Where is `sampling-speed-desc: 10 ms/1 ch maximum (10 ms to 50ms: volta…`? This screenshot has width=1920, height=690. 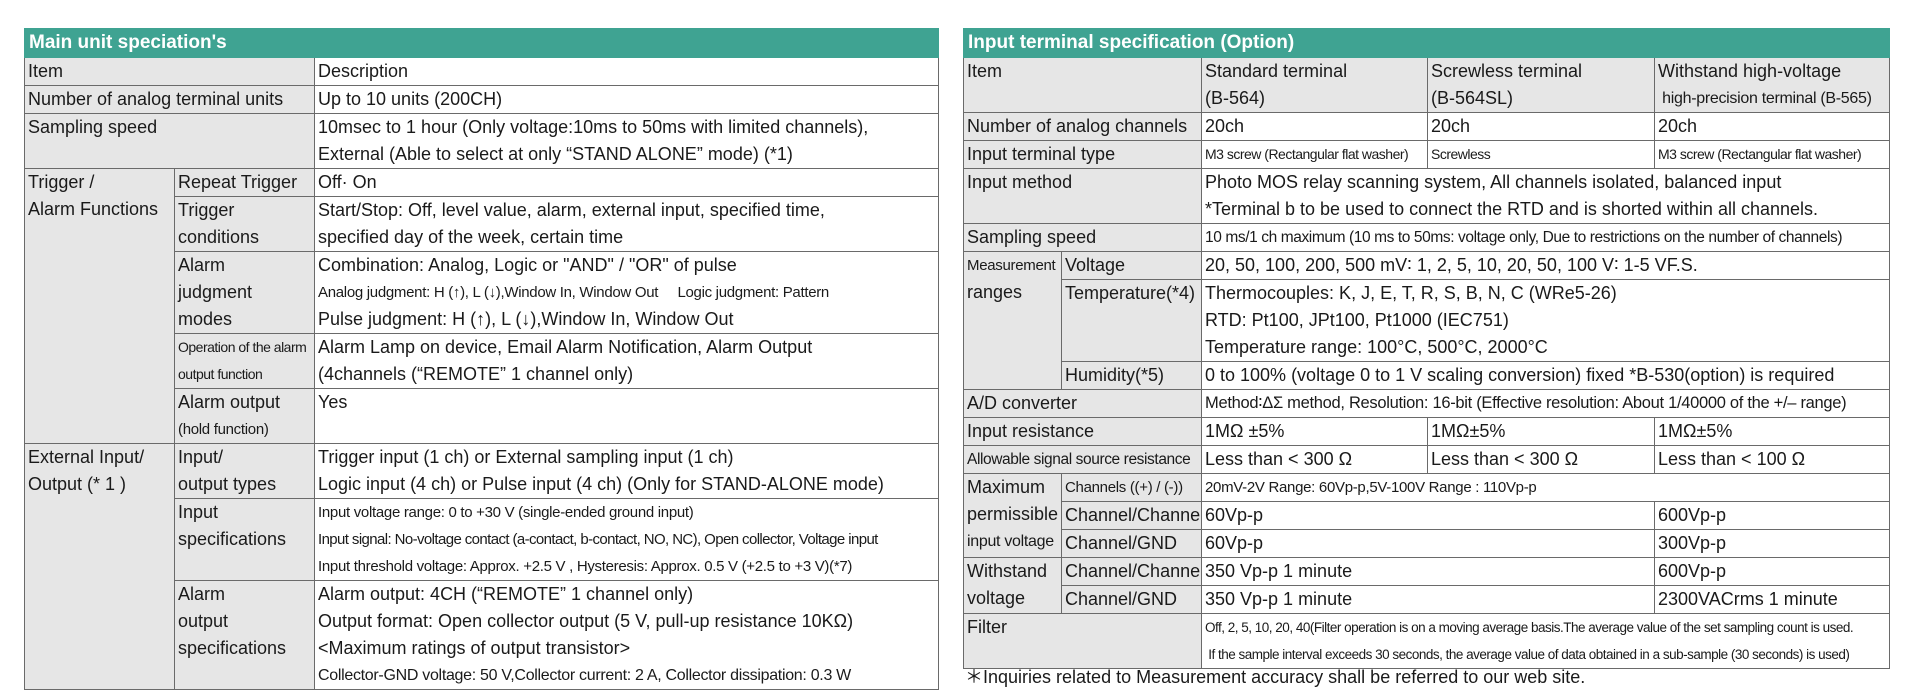 sampling-speed-desc: 10 ms/1 ch maximum (10 ms to 50ms: volta… is located at coordinates (1545, 237).